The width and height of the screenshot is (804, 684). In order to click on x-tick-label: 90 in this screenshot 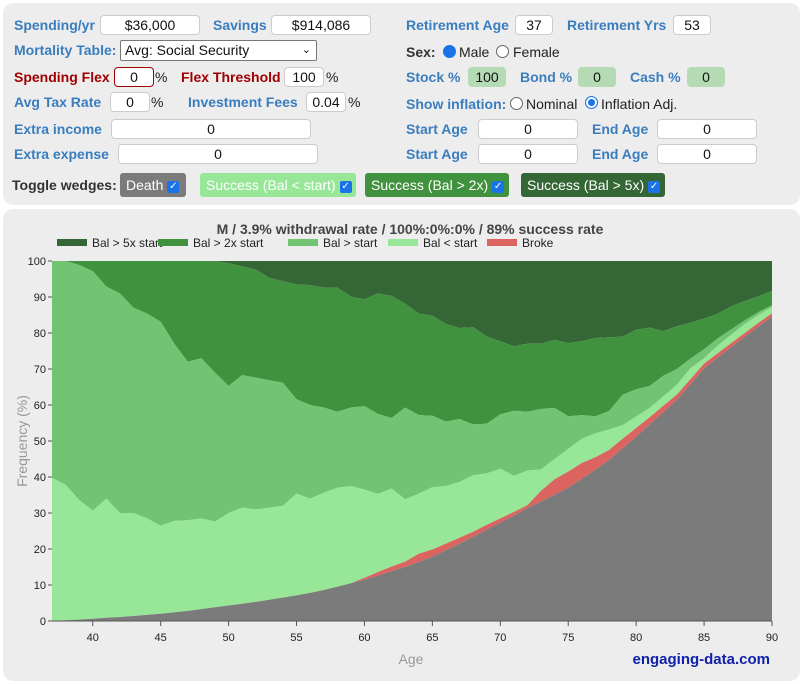, I will do `click(772, 638)`.